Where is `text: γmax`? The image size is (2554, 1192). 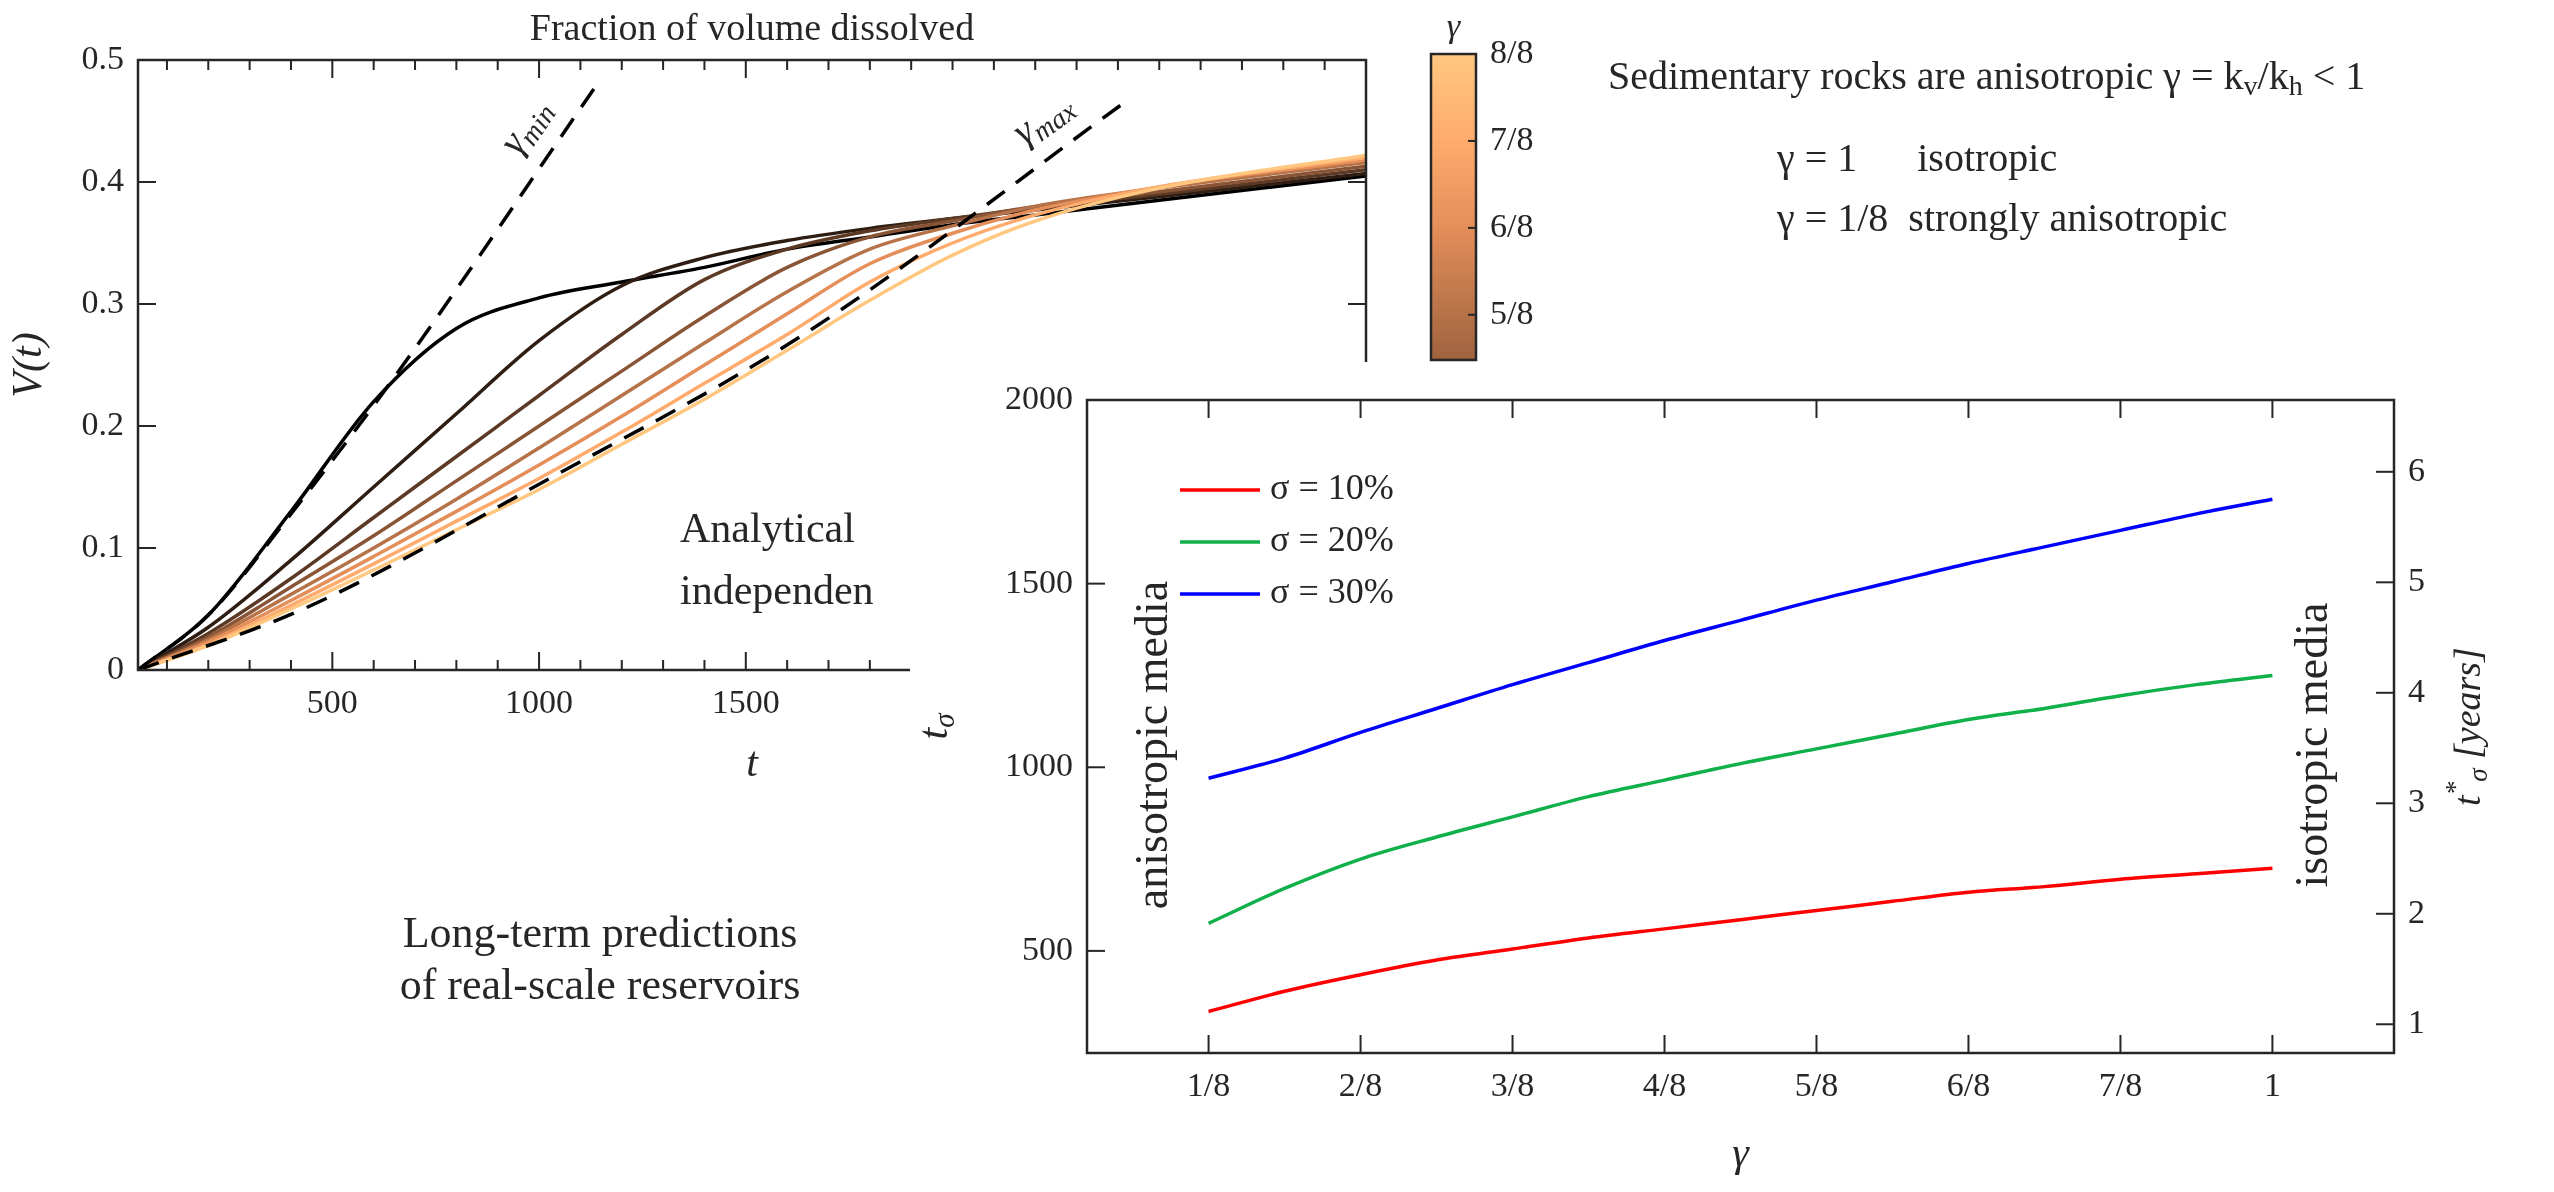 text: γmax is located at coordinates (1043, 124).